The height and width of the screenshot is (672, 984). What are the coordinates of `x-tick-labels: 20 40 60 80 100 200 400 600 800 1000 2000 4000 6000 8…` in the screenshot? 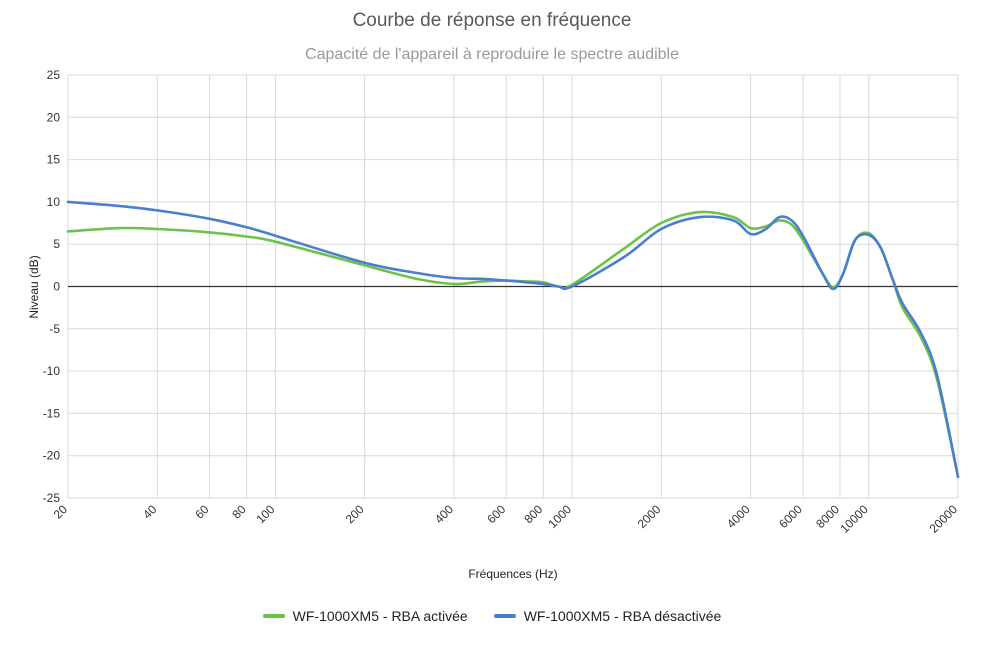 It's located at (506, 519).